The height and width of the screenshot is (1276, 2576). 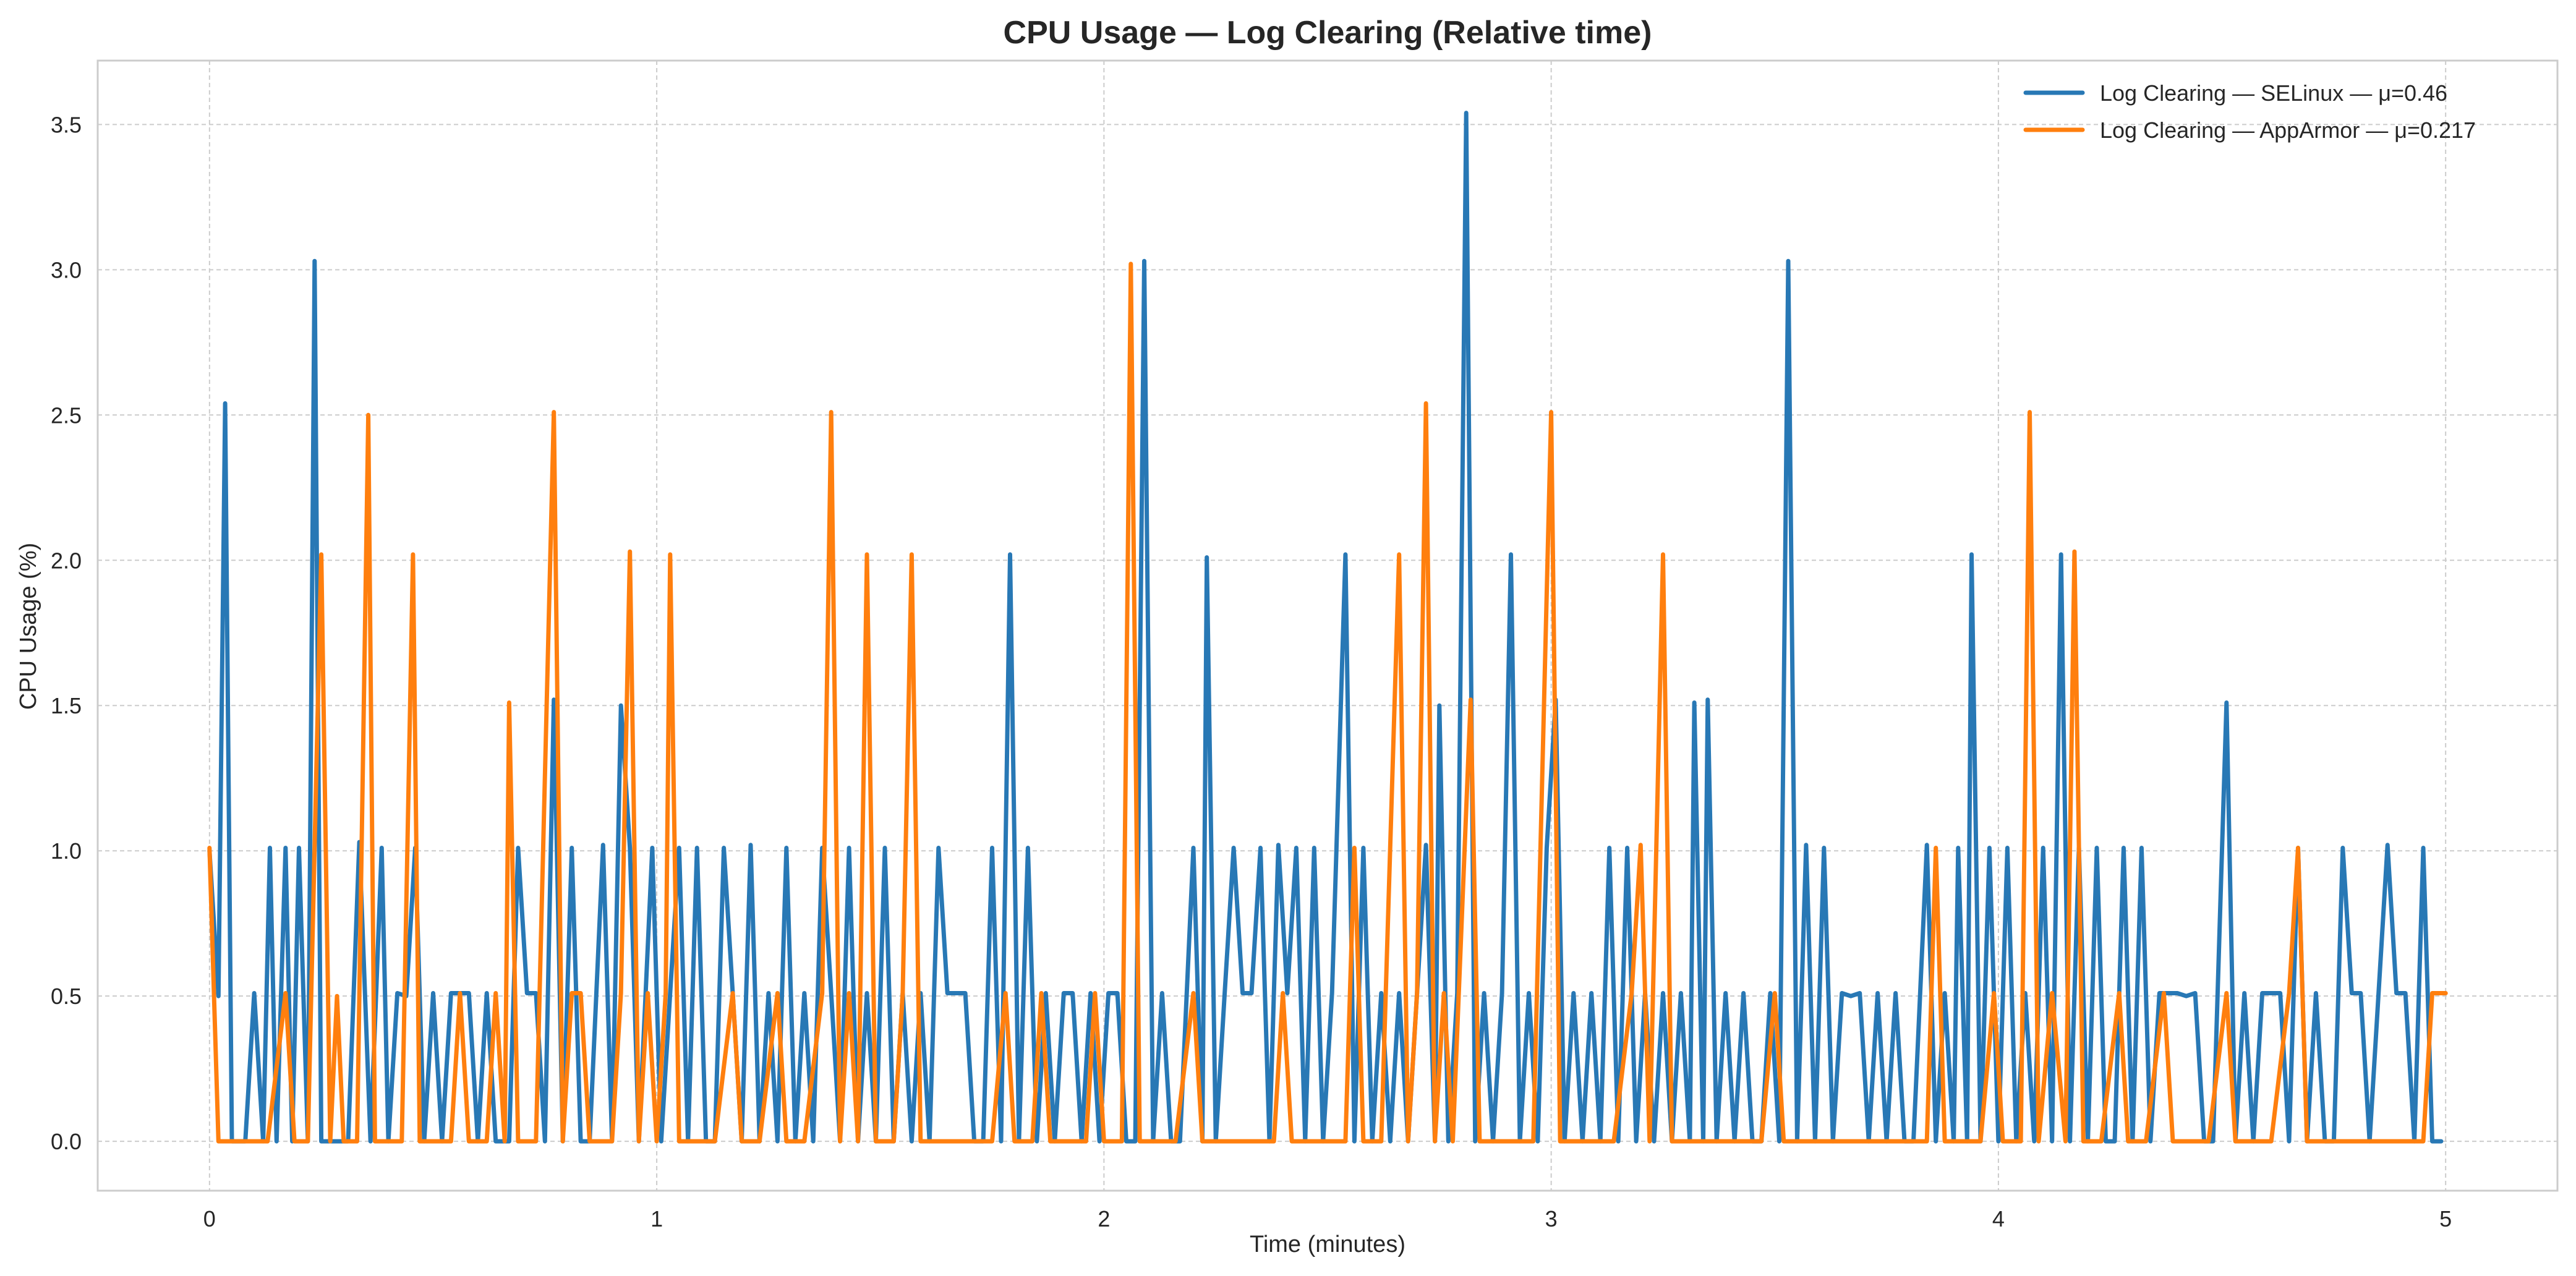 What do you see at coordinates (66, 633) in the screenshot?
I see `y-axis-ticks: 0.0 0.5 1.0 1.5 2.0 2.5 3.0 3.5` at bounding box center [66, 633].